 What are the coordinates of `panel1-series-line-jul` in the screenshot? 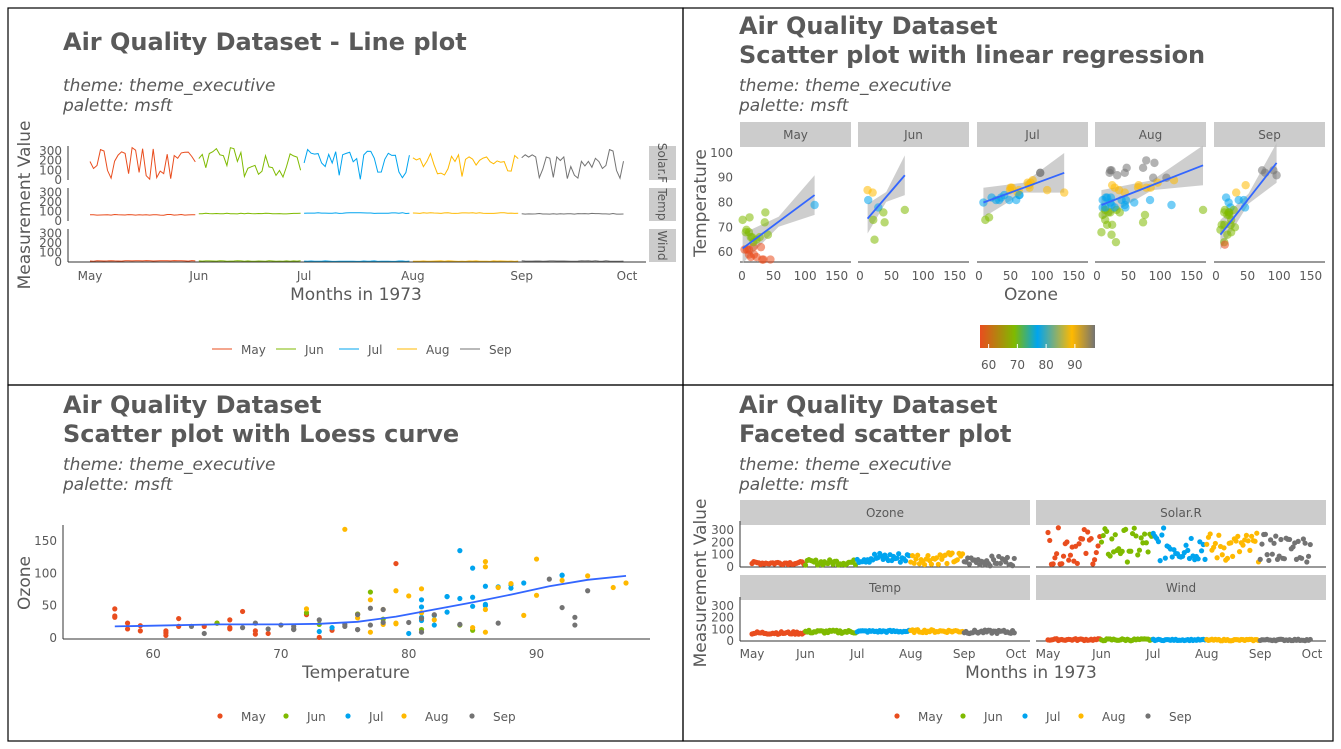 It's located at (357, 213).